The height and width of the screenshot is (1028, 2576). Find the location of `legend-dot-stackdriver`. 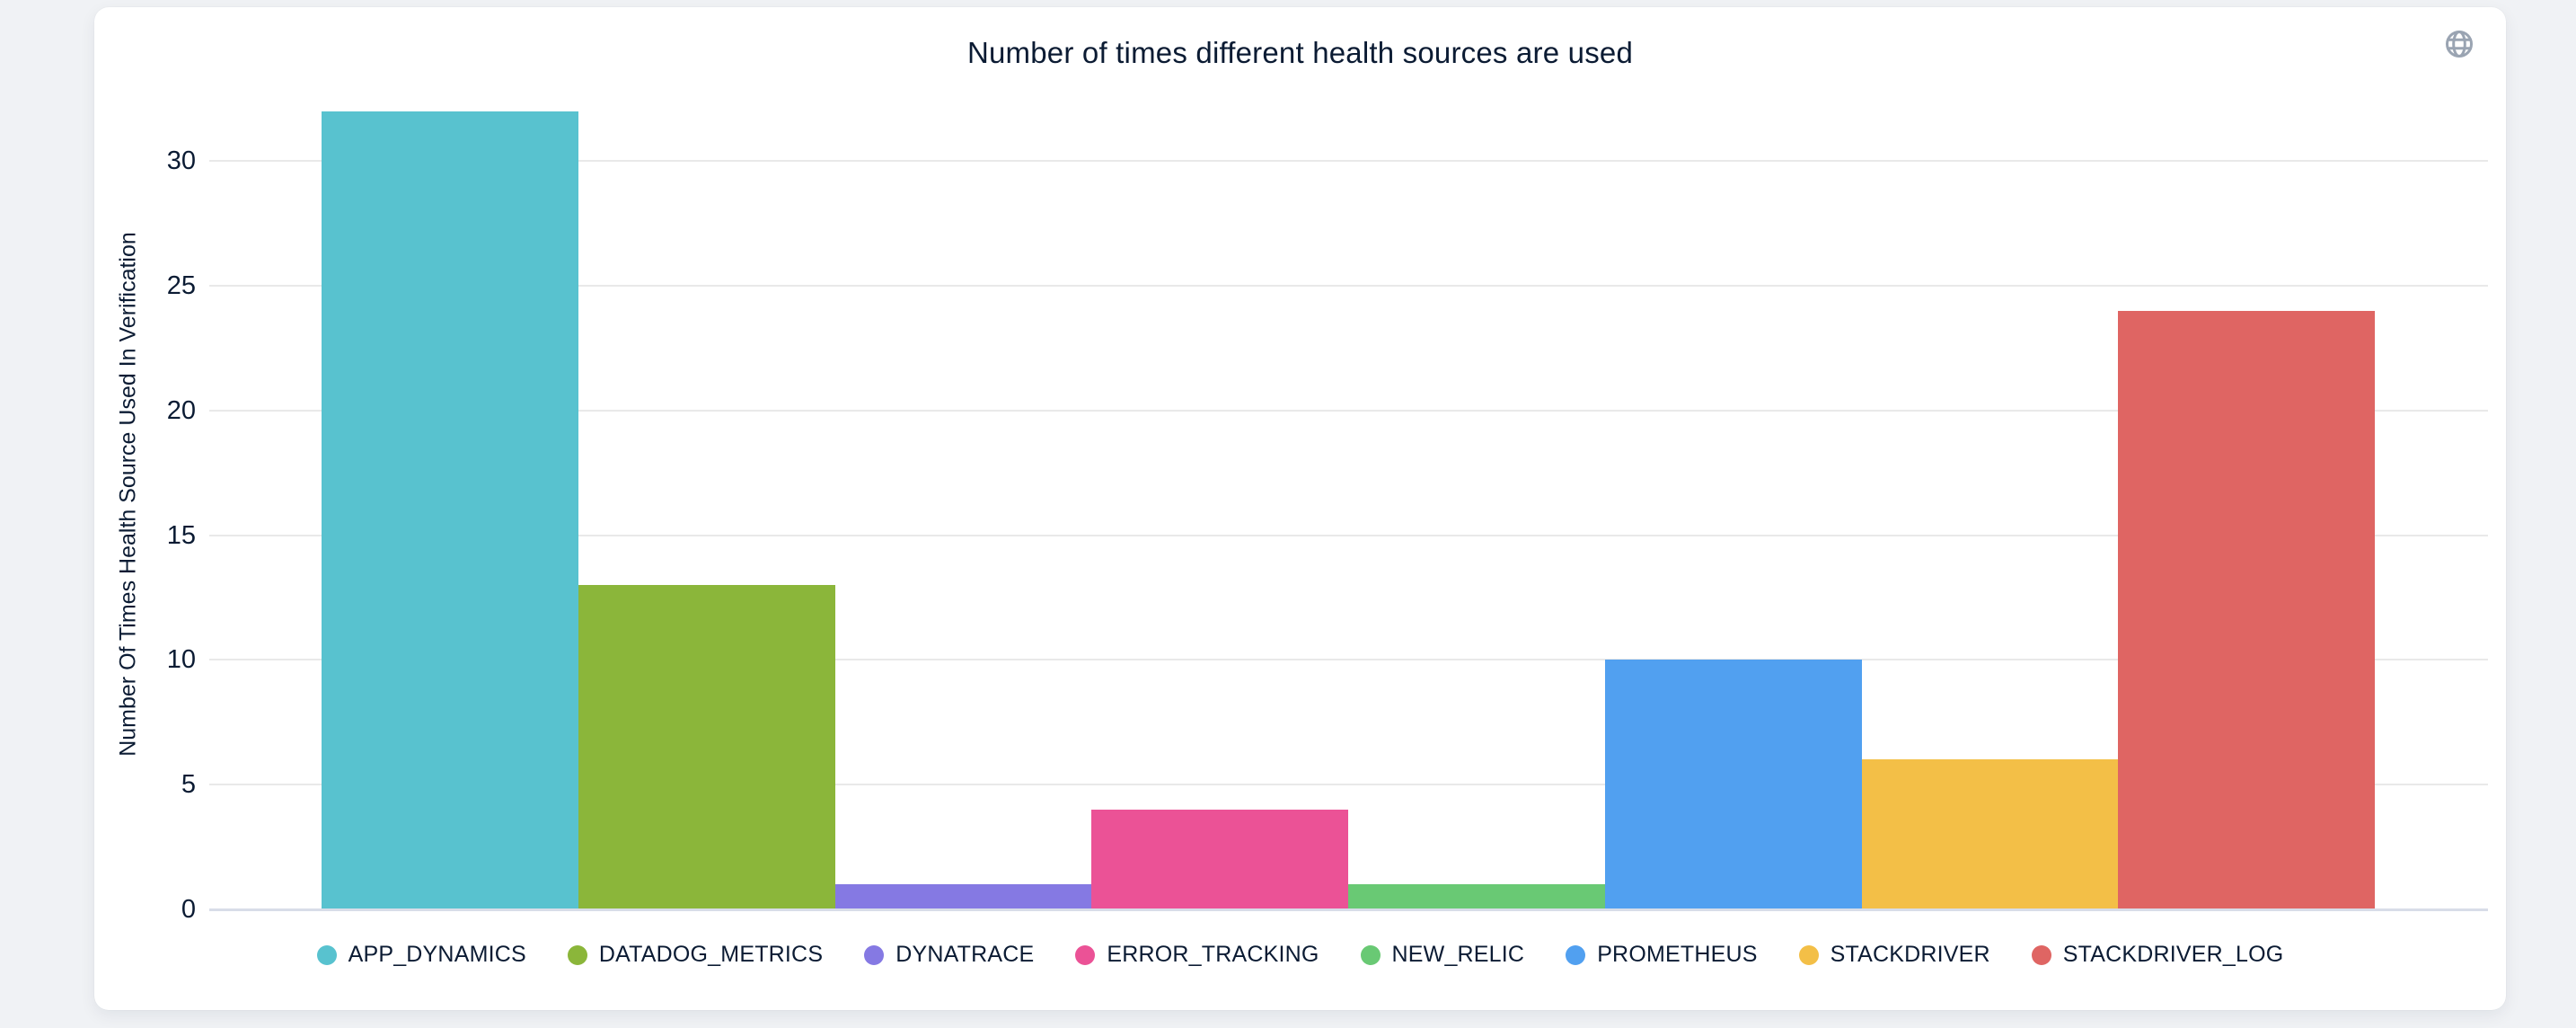

legend-dot-stackdriver is located at coordinates (1808, 954).